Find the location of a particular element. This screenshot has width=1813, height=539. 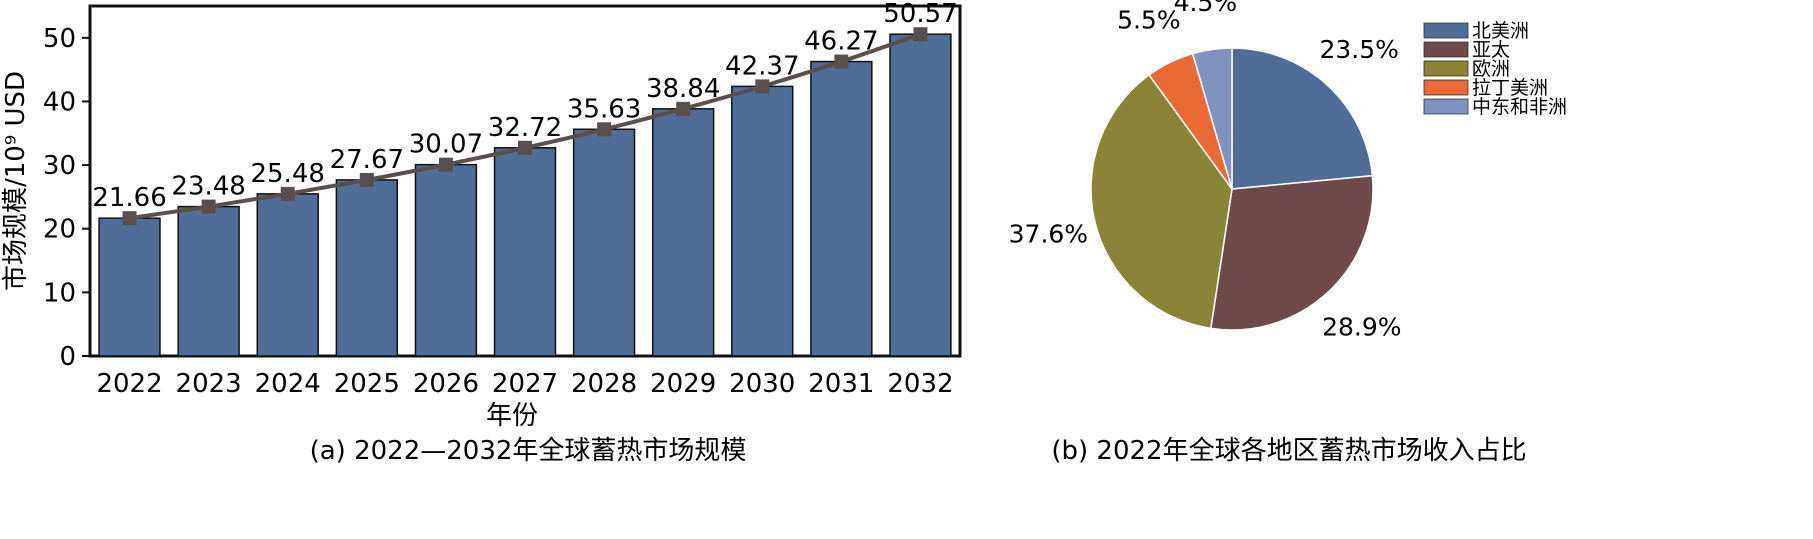

pie-percent-label: 5.5% is located at coordinates (1149, 19).